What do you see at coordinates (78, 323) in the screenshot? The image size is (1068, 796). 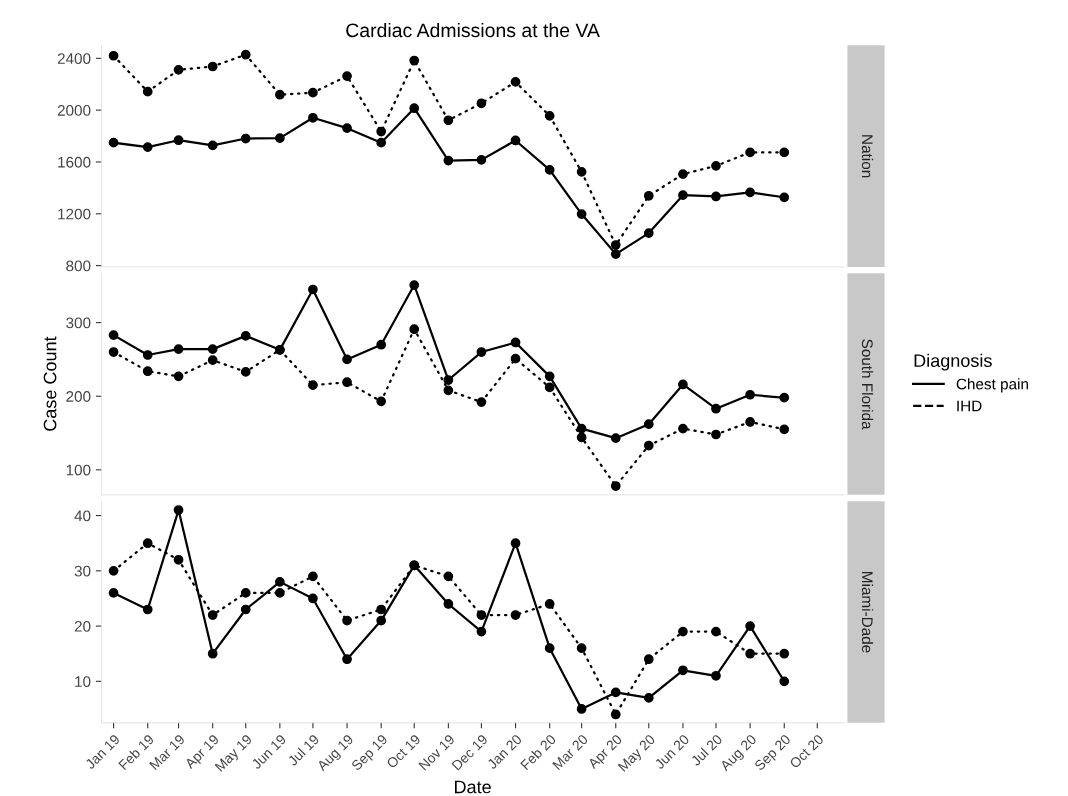 I see `y-tick-label: 300` at bounding box center [78, 323].